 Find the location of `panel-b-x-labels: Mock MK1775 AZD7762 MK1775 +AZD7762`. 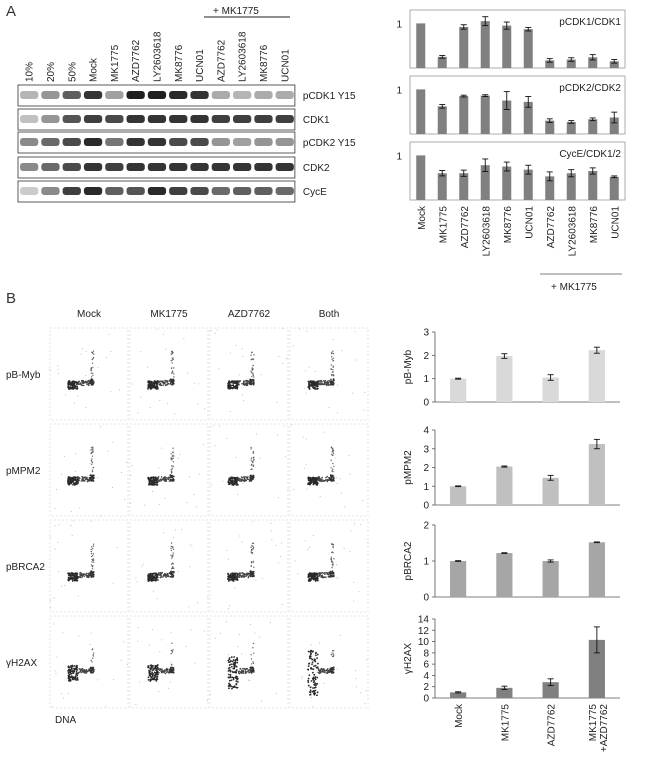

panel-b-x-labels: Mock MK1775 AZD7762 MK1775 +AZD7762 is located at coordinates (532, 727).